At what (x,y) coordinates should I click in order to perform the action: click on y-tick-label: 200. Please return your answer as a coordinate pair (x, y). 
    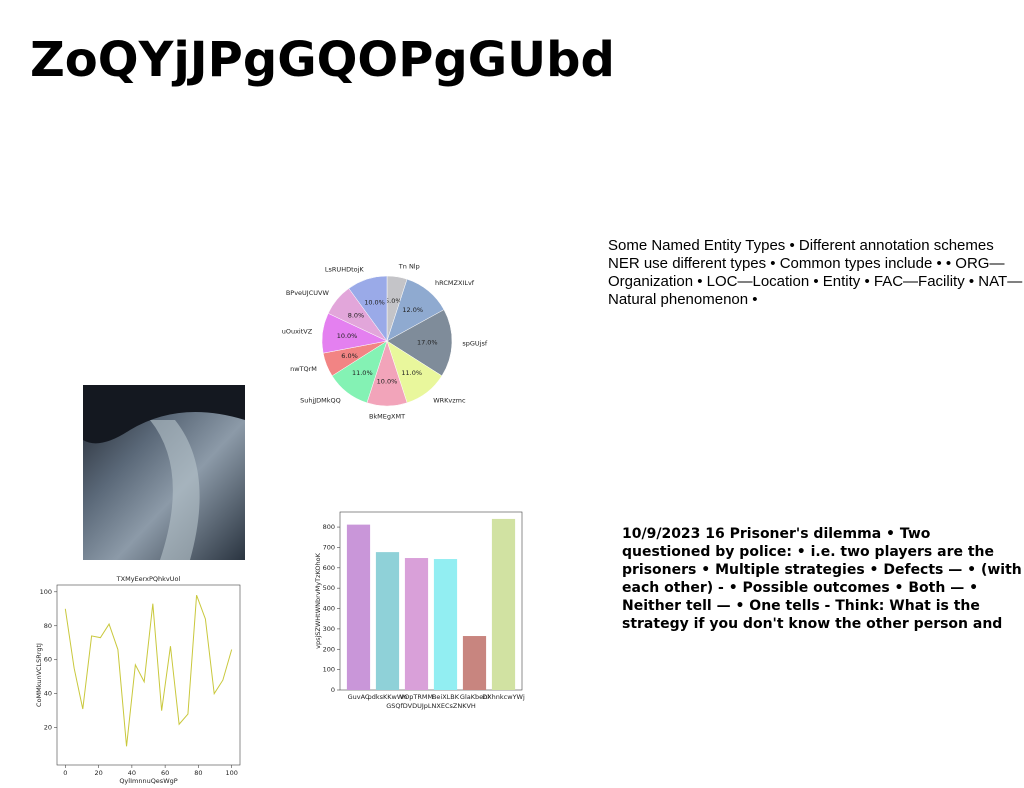
    Looking at the image, I should click on (329, 649).